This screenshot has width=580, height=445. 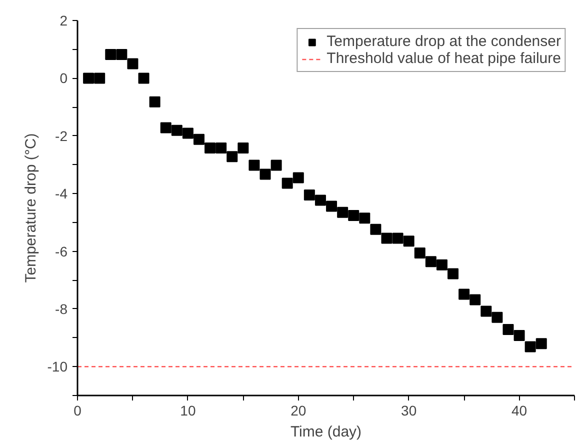 What do you see at coordinates (78, 410) in the screenshot?
I see `x-tick-label: 0` at bounding box center [78, 410].